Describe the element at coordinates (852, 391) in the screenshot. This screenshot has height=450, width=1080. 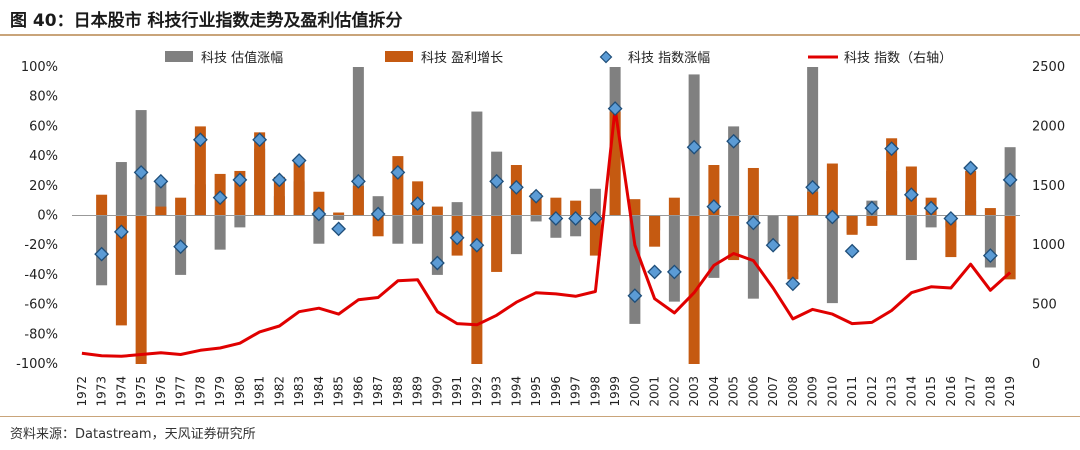
I see `x-tick-label: 2011` at that location.